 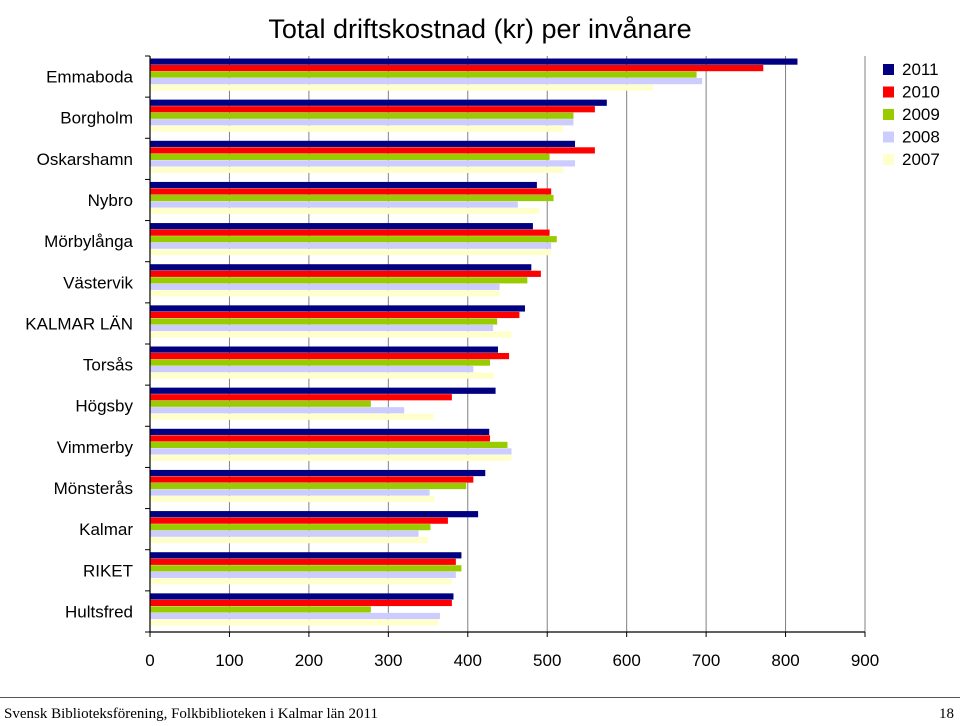 What do you see at coordinates (79, 323) in the screenshot?
I see `category-label: KALMAR LÄN` at bounding box center [79, 323].